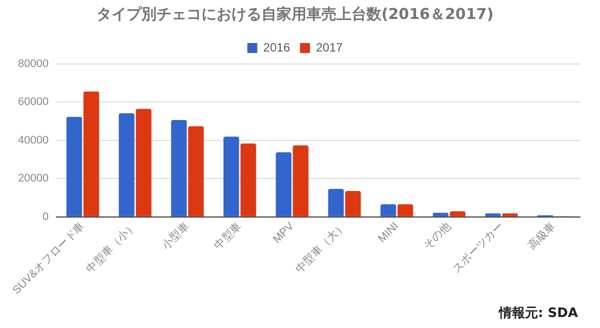 The width and height of the screenshot is (600, 328). I want to click on text: 情報元: SDA, so click(538, 313).